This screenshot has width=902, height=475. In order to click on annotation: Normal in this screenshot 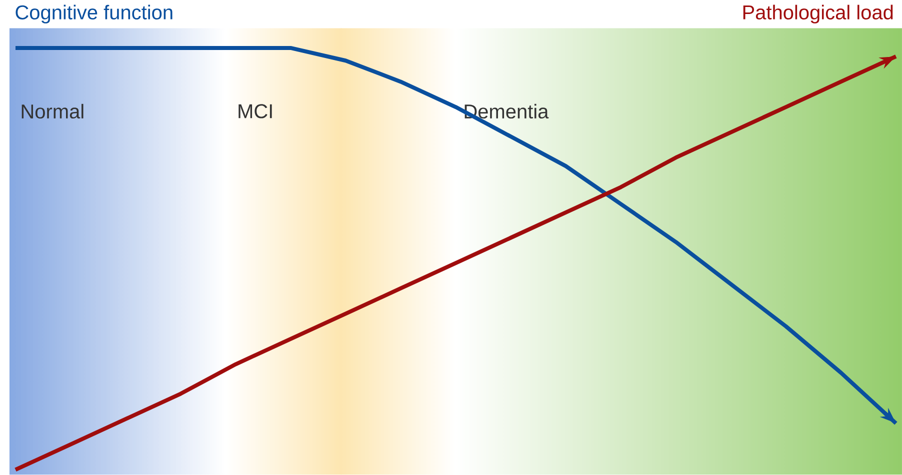, I will do `click(53, 111)`.